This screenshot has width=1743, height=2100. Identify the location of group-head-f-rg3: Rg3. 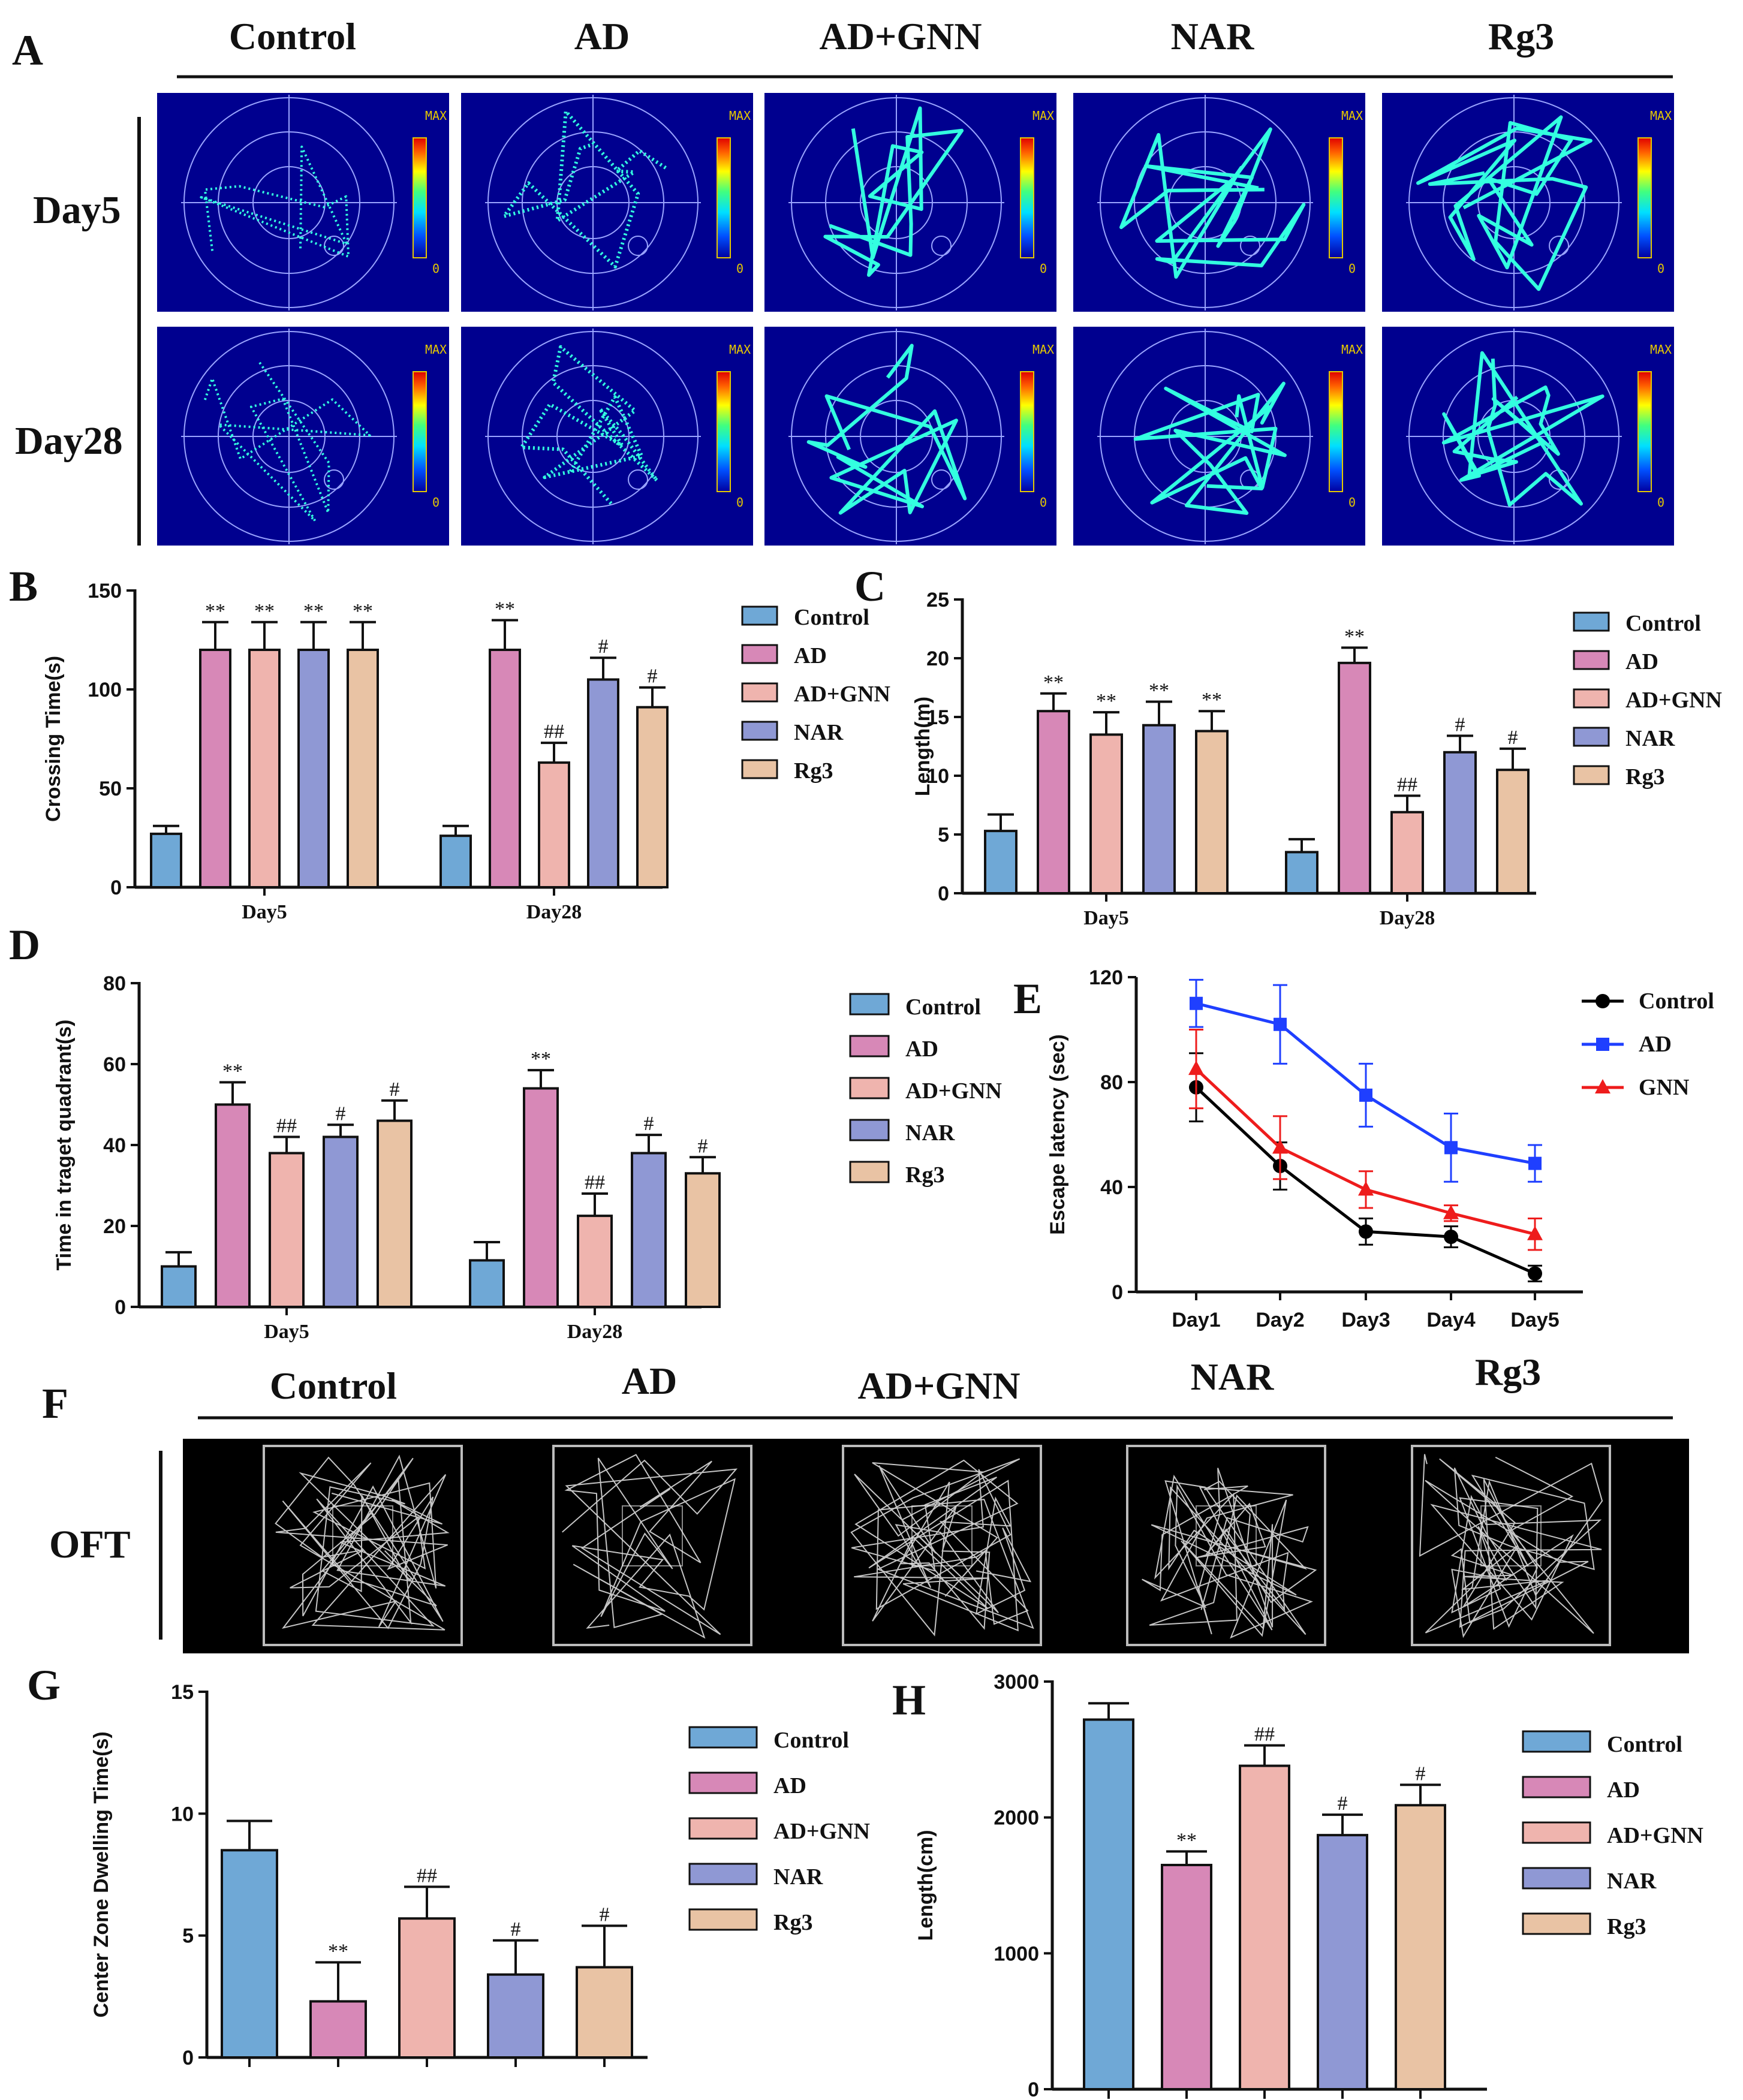
(1508, 1372).